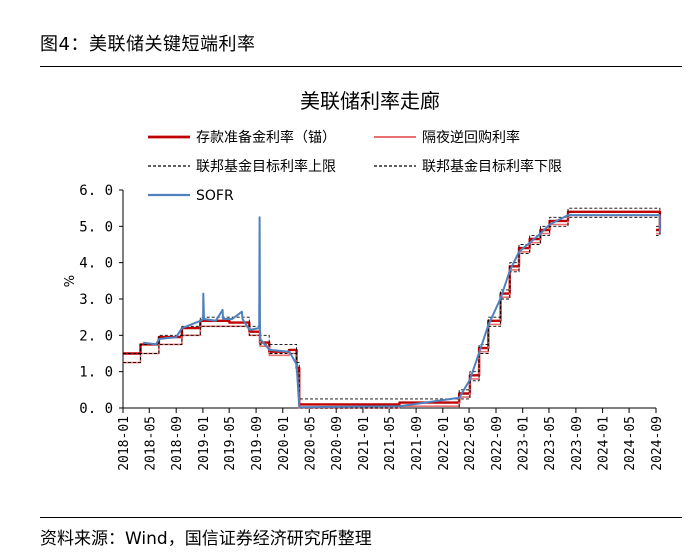 Image resolution: width=699 pixels, height=555 pixels. What do you see at coordinates (390, 443) in the screenshot?
I see `x-tick-label: 2021-05` at bounding box center [390, 443].